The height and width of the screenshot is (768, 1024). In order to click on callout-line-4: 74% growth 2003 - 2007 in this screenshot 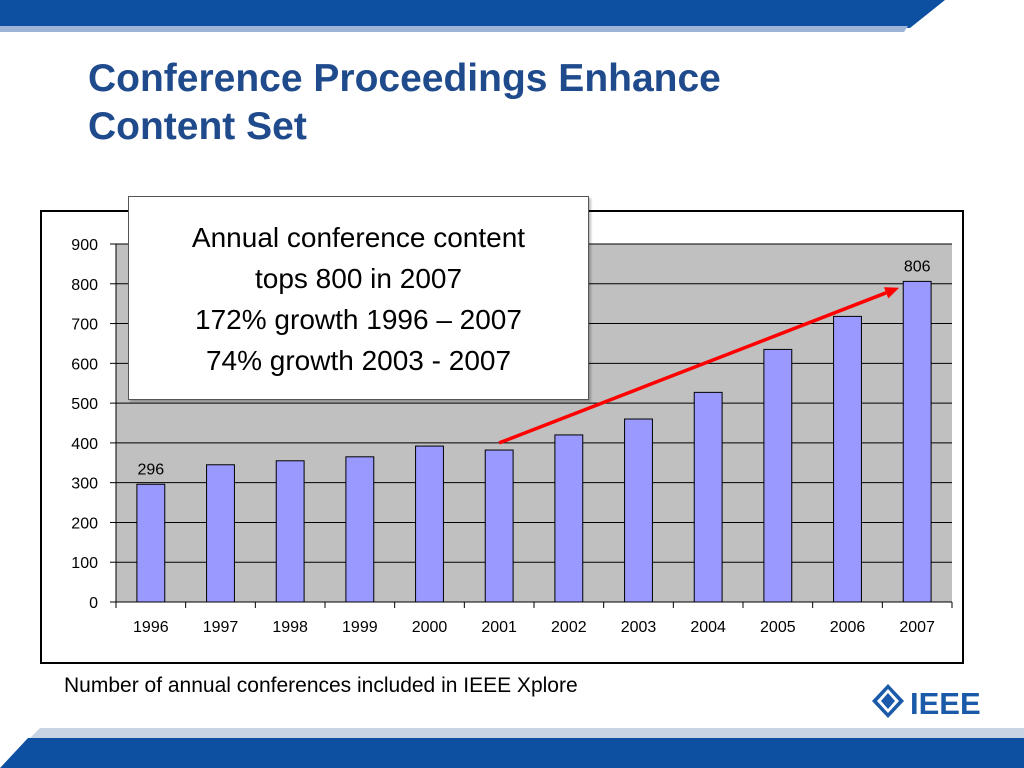, I will do `click(358, 360)`.